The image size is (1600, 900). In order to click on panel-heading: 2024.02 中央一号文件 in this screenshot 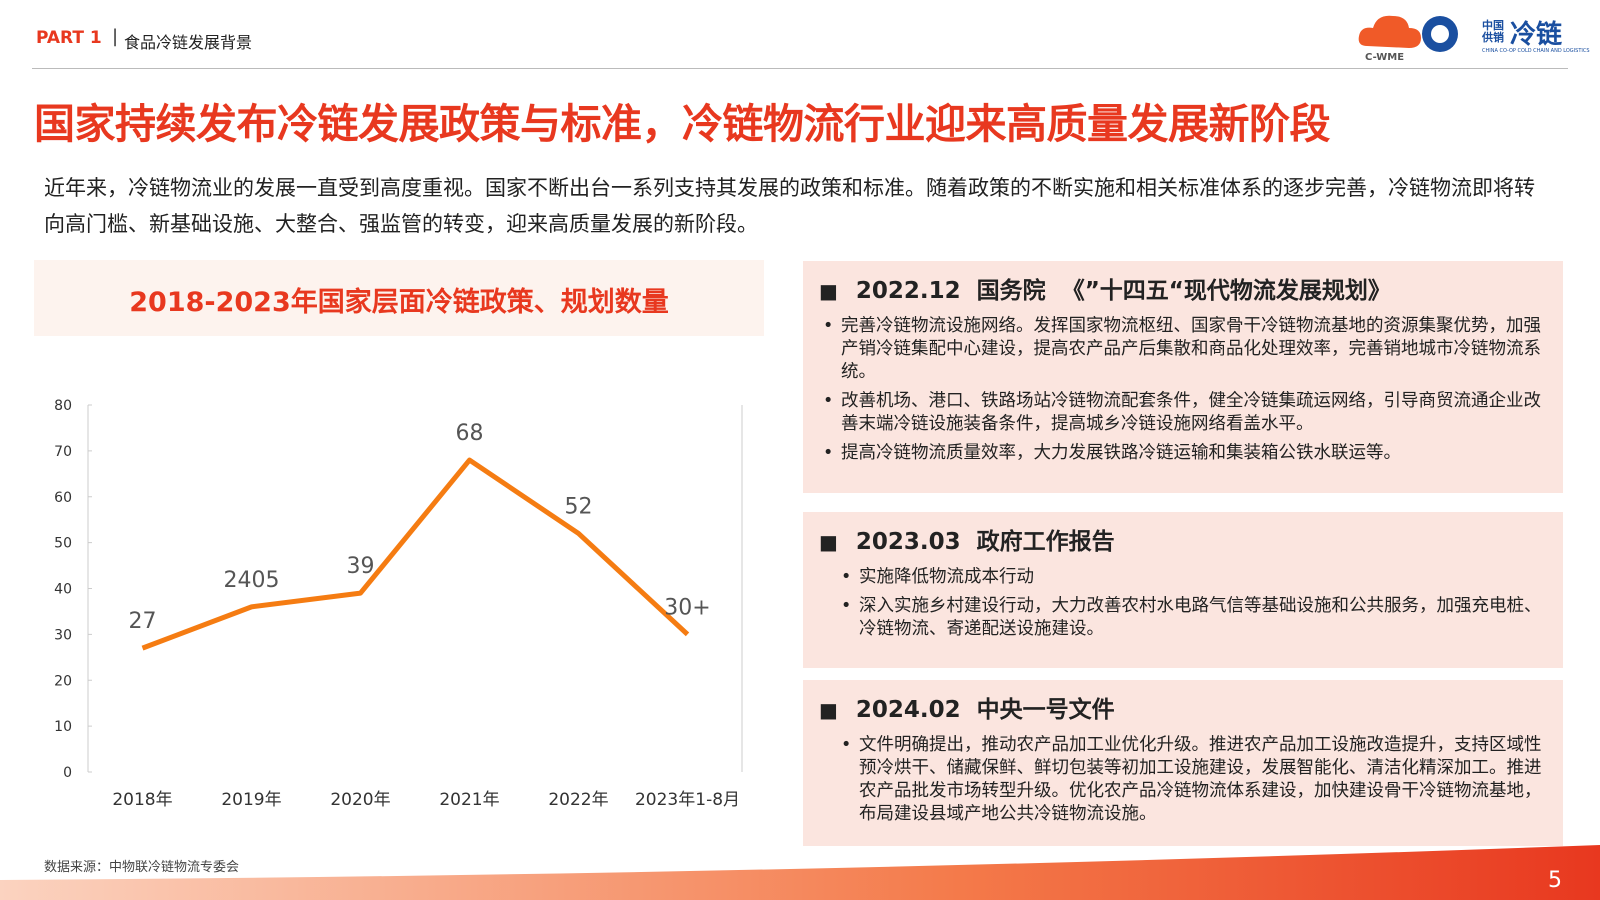, I will do `click(1181, 707)`.